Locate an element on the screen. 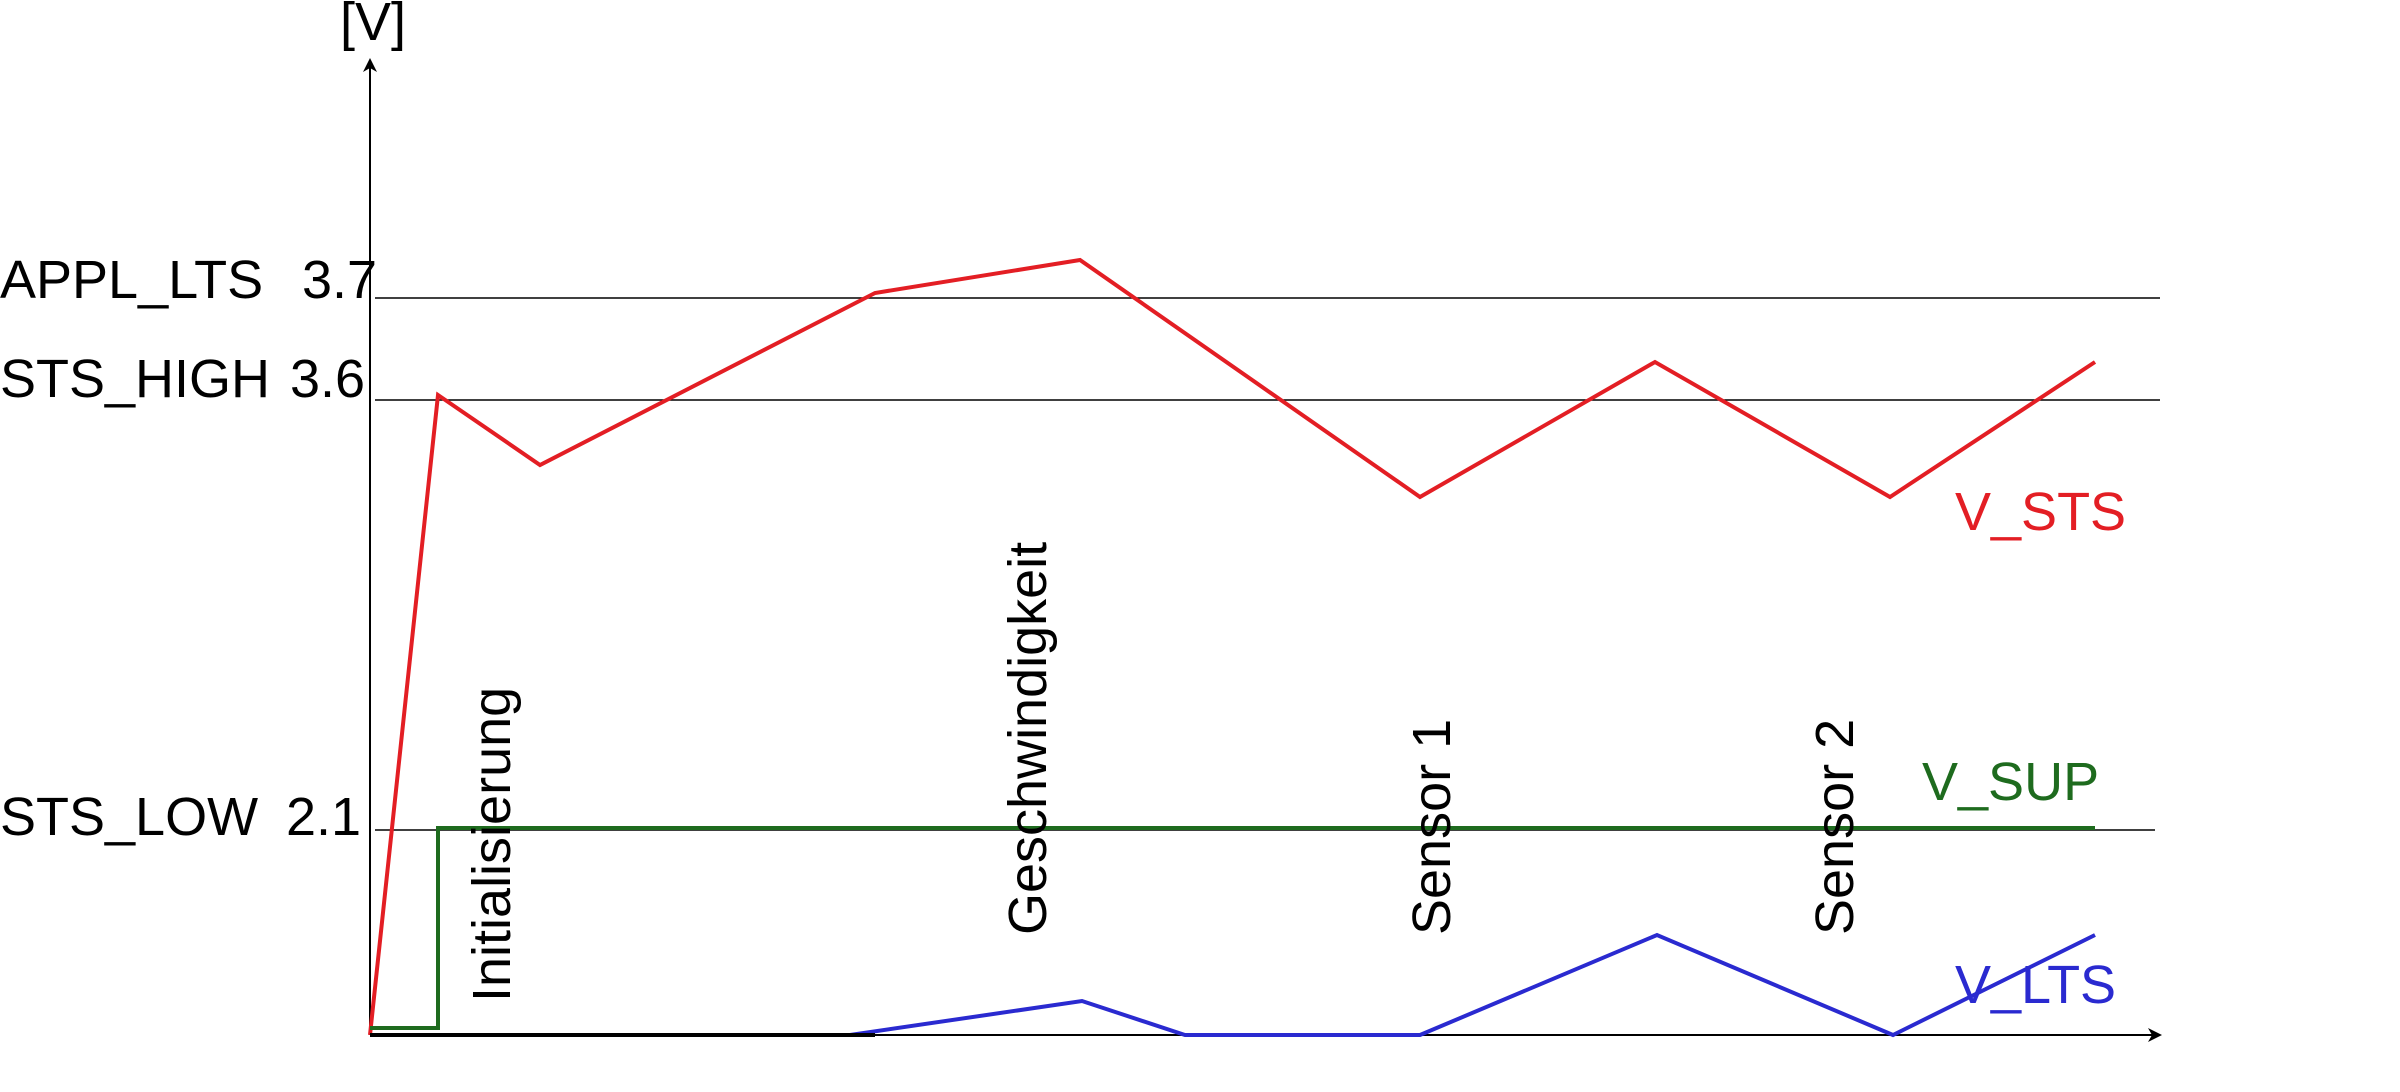 Image resolution: width=2400 pixels, height=1092 pixels. phase-label-sensor-1: Sensor 1 is located at coordinates (1432, 827).